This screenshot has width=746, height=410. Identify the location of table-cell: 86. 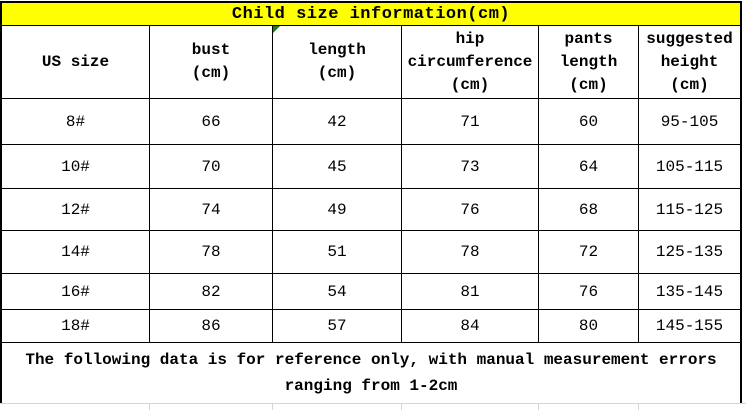
(211, 326).